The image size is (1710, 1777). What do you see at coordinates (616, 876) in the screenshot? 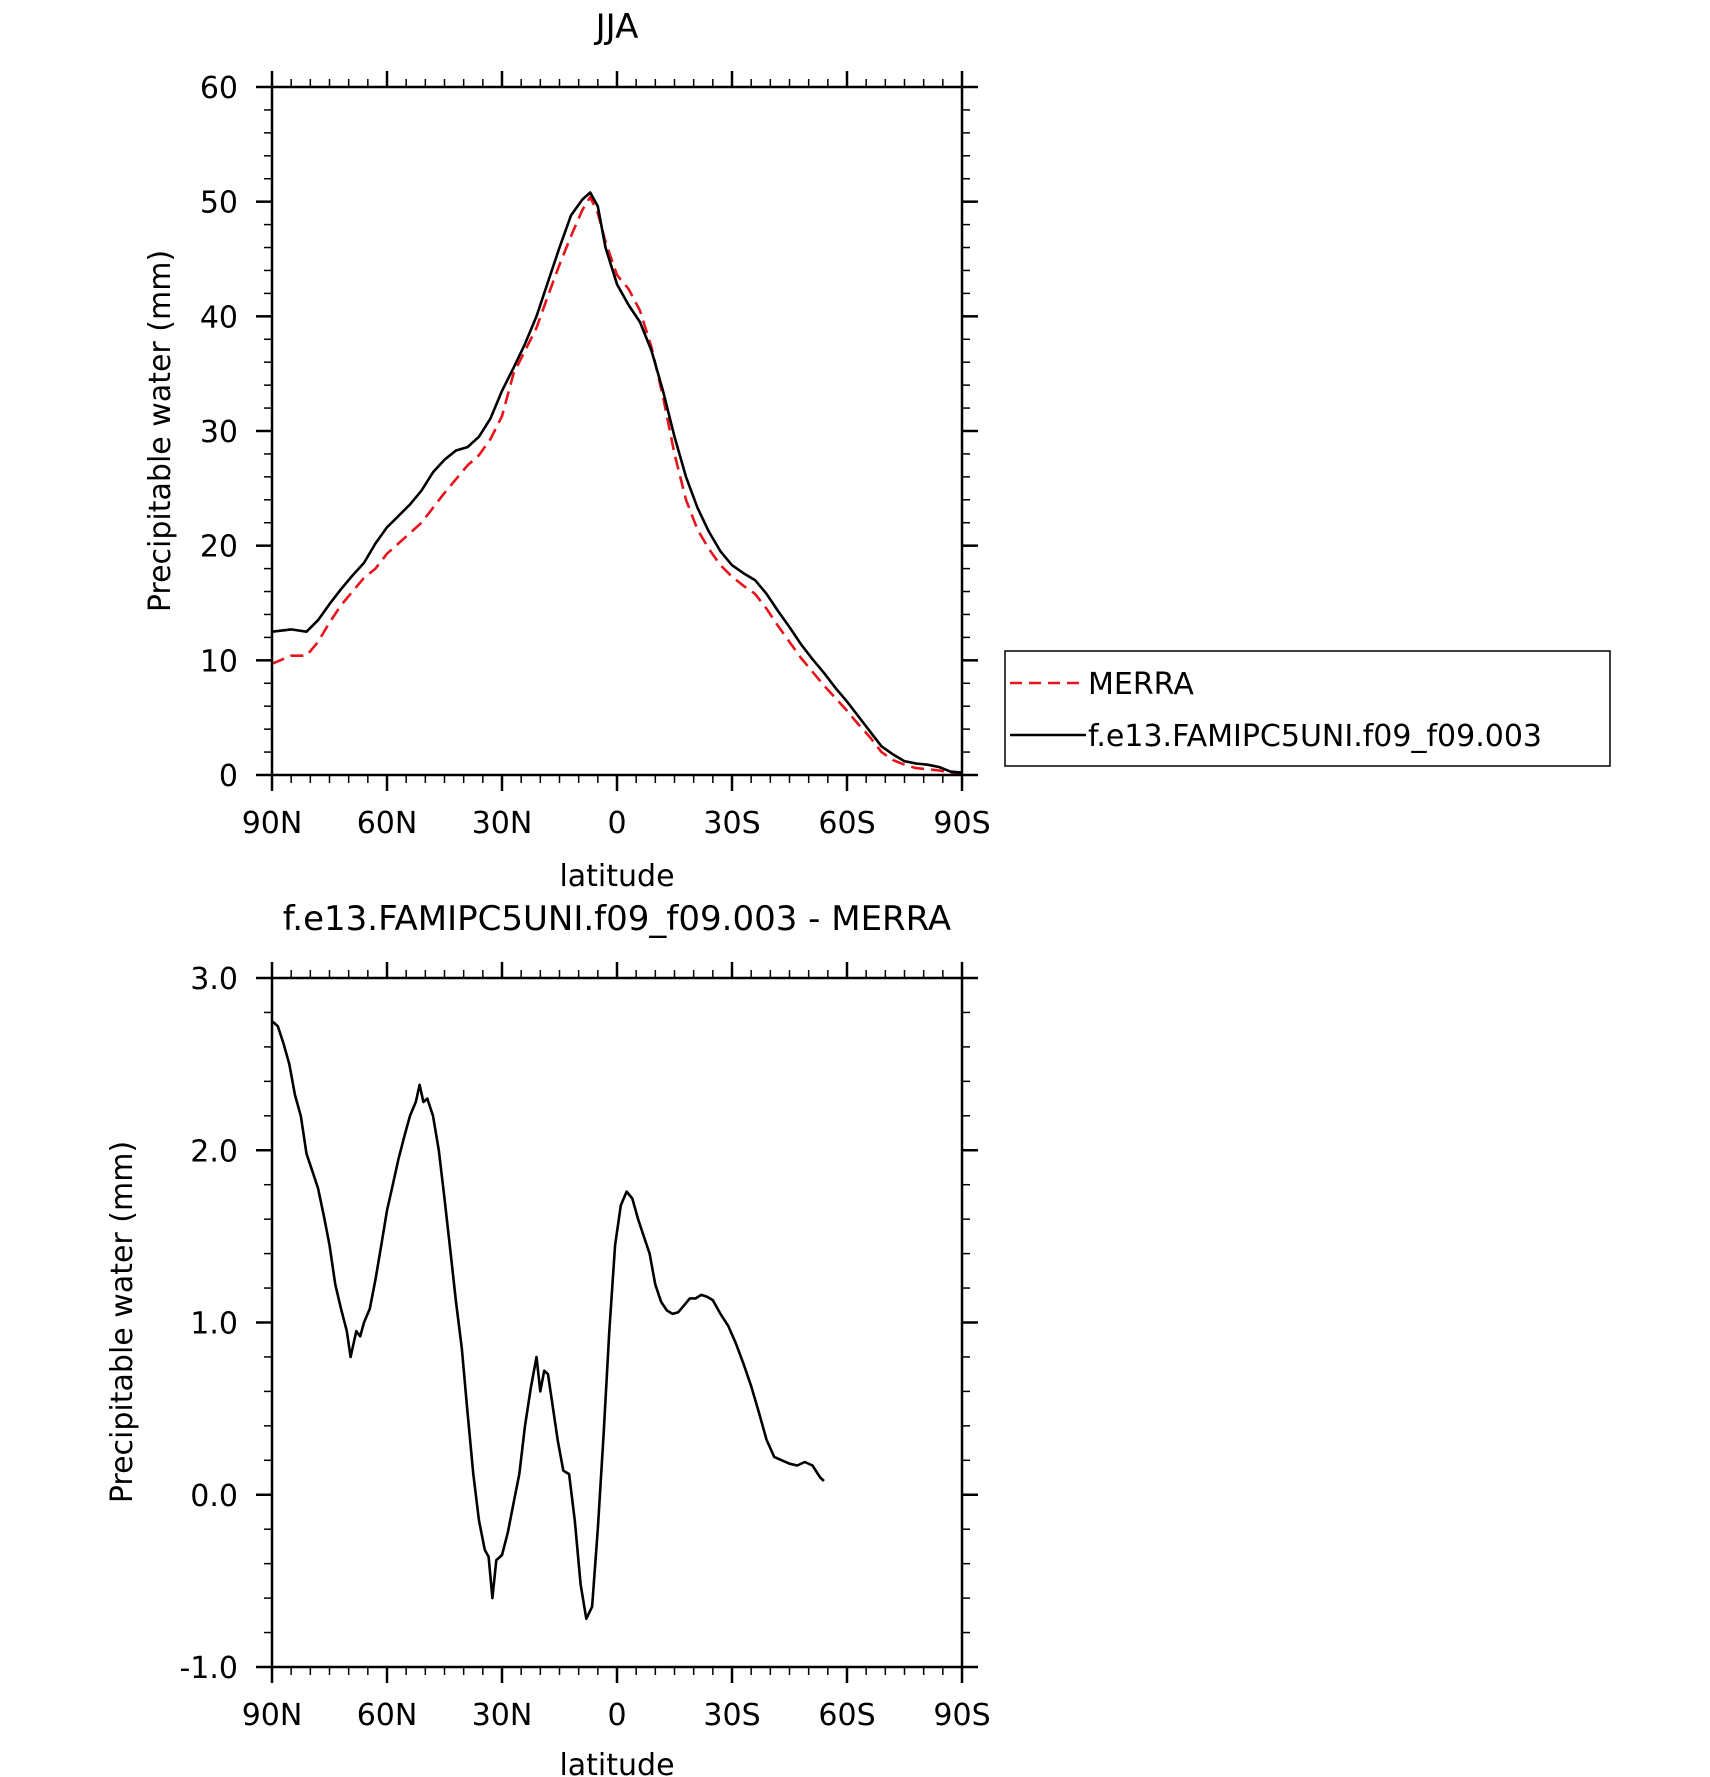
I see `top-chart-x-axis-label: latitude` at bounding box center [616, 876].